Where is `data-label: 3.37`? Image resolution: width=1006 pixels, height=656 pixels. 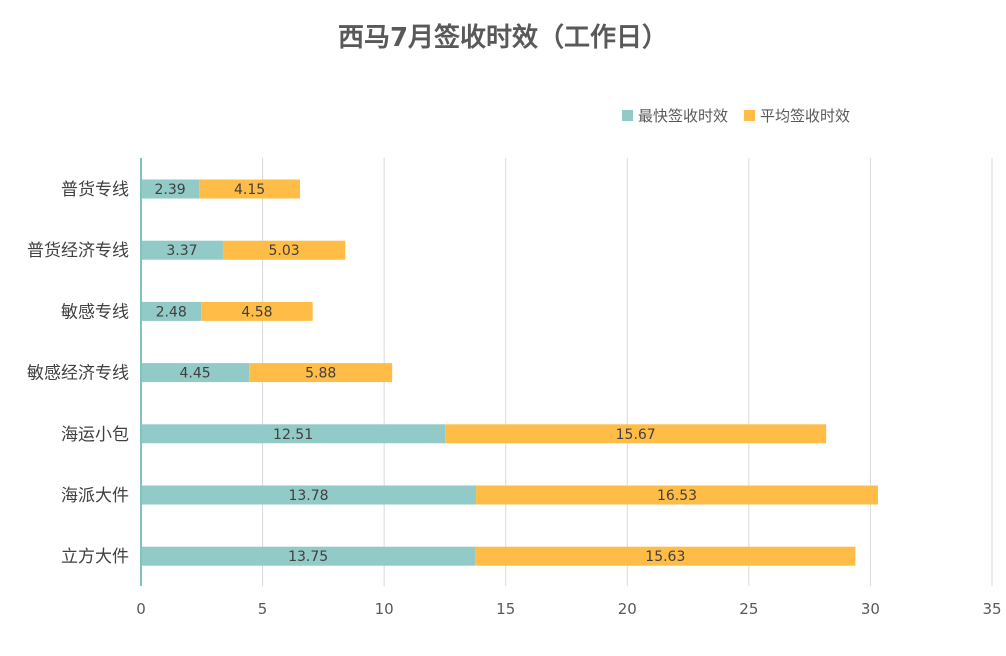
data-label: 3.37 is located at coordinates (181, 251).